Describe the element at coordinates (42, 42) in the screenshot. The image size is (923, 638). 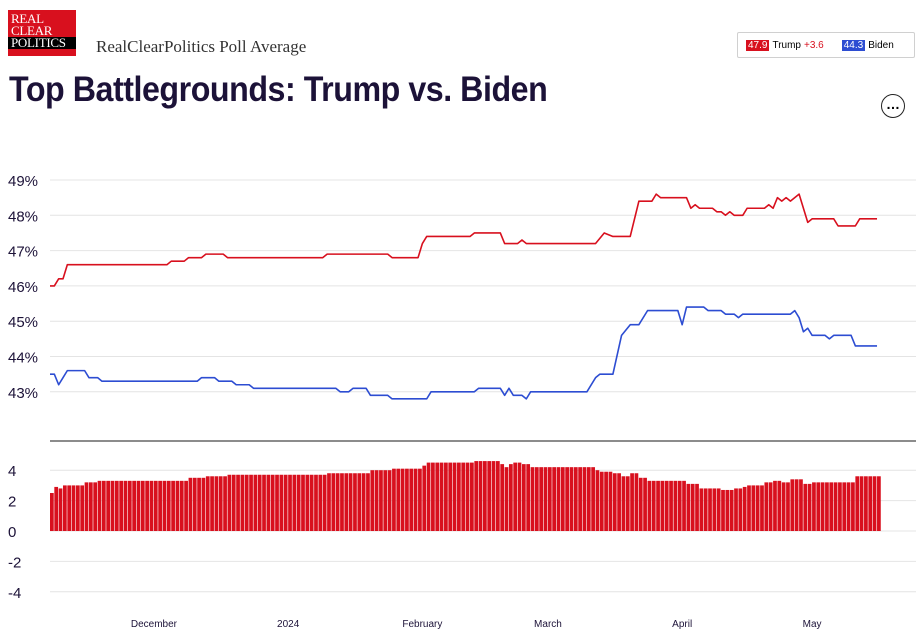
I see `logo-line-3: POLITICS` at that location.